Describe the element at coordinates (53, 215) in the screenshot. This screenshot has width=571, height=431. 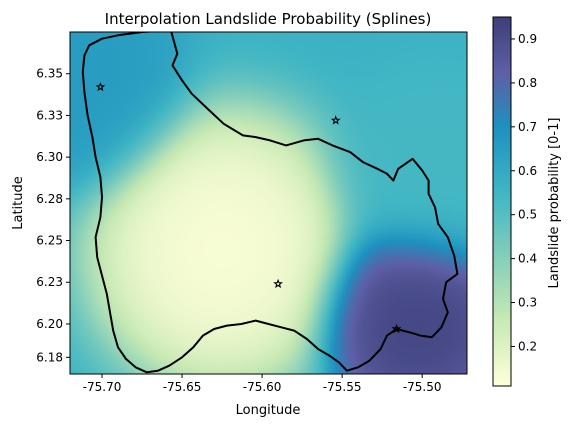
I see `y-axis-ticks: 6.18 6.20 6.23 6.25 6.28 6.30 6.33 6.35` at that location.